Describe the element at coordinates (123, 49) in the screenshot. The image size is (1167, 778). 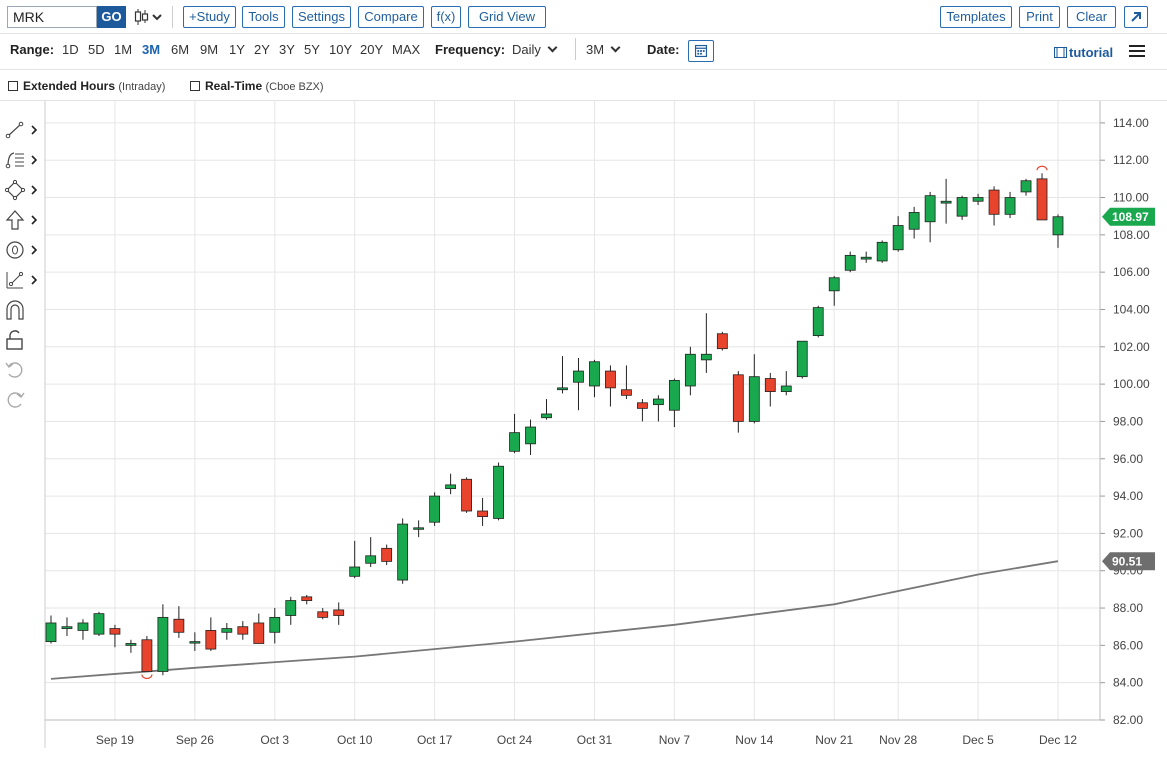
I see `range-1m: 1M` at that location.